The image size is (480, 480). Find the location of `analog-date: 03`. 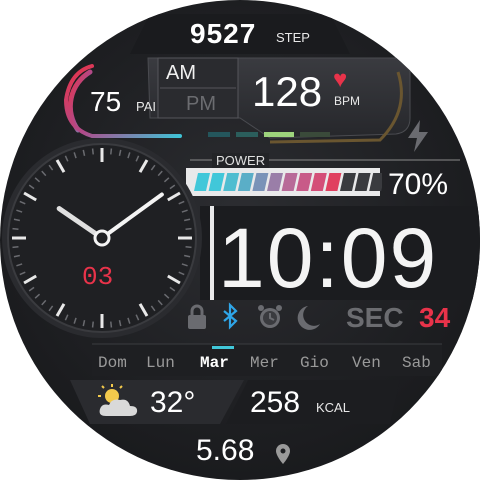

analog-date: 03 is located at coordinates (98, 277).